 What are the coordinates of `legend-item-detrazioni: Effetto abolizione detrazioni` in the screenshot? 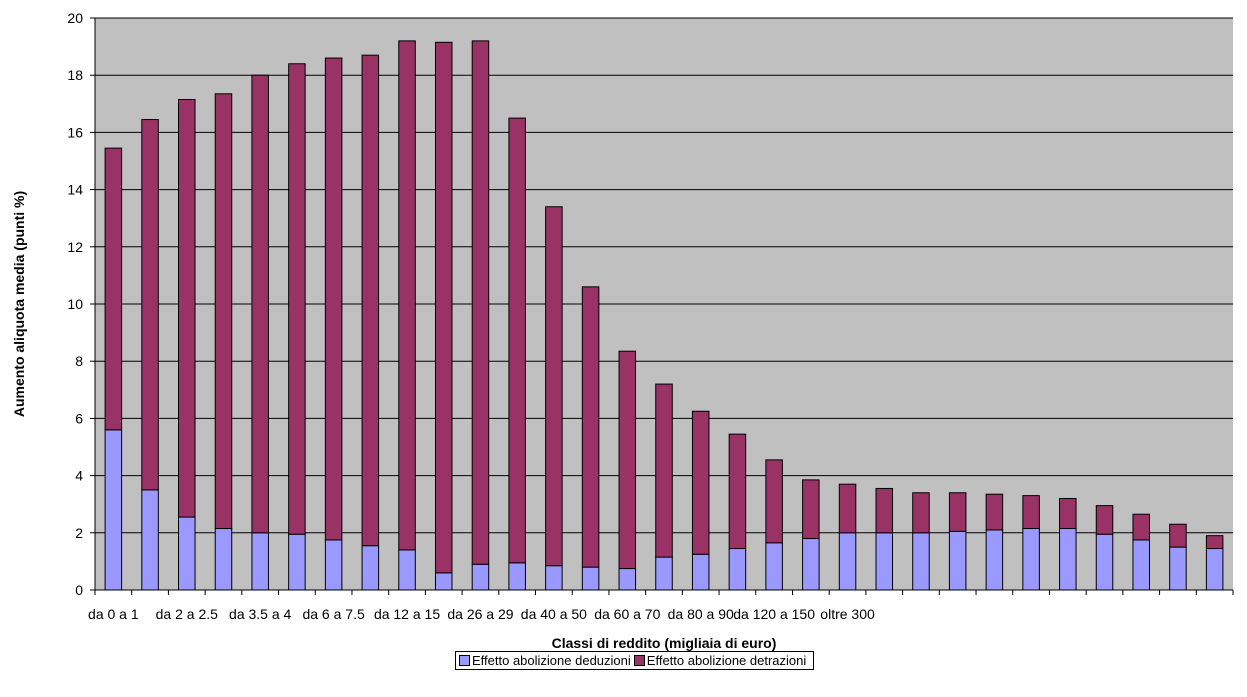 It's located at (720, 660).